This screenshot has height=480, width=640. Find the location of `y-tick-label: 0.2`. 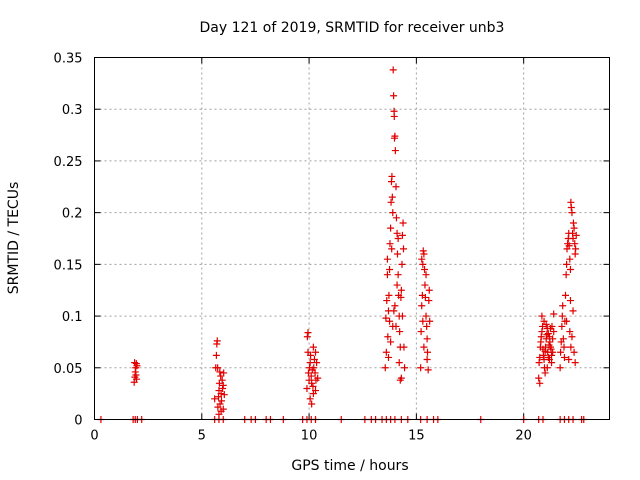

y-tick-label: 0.2 is located at coordinates (72, 214).